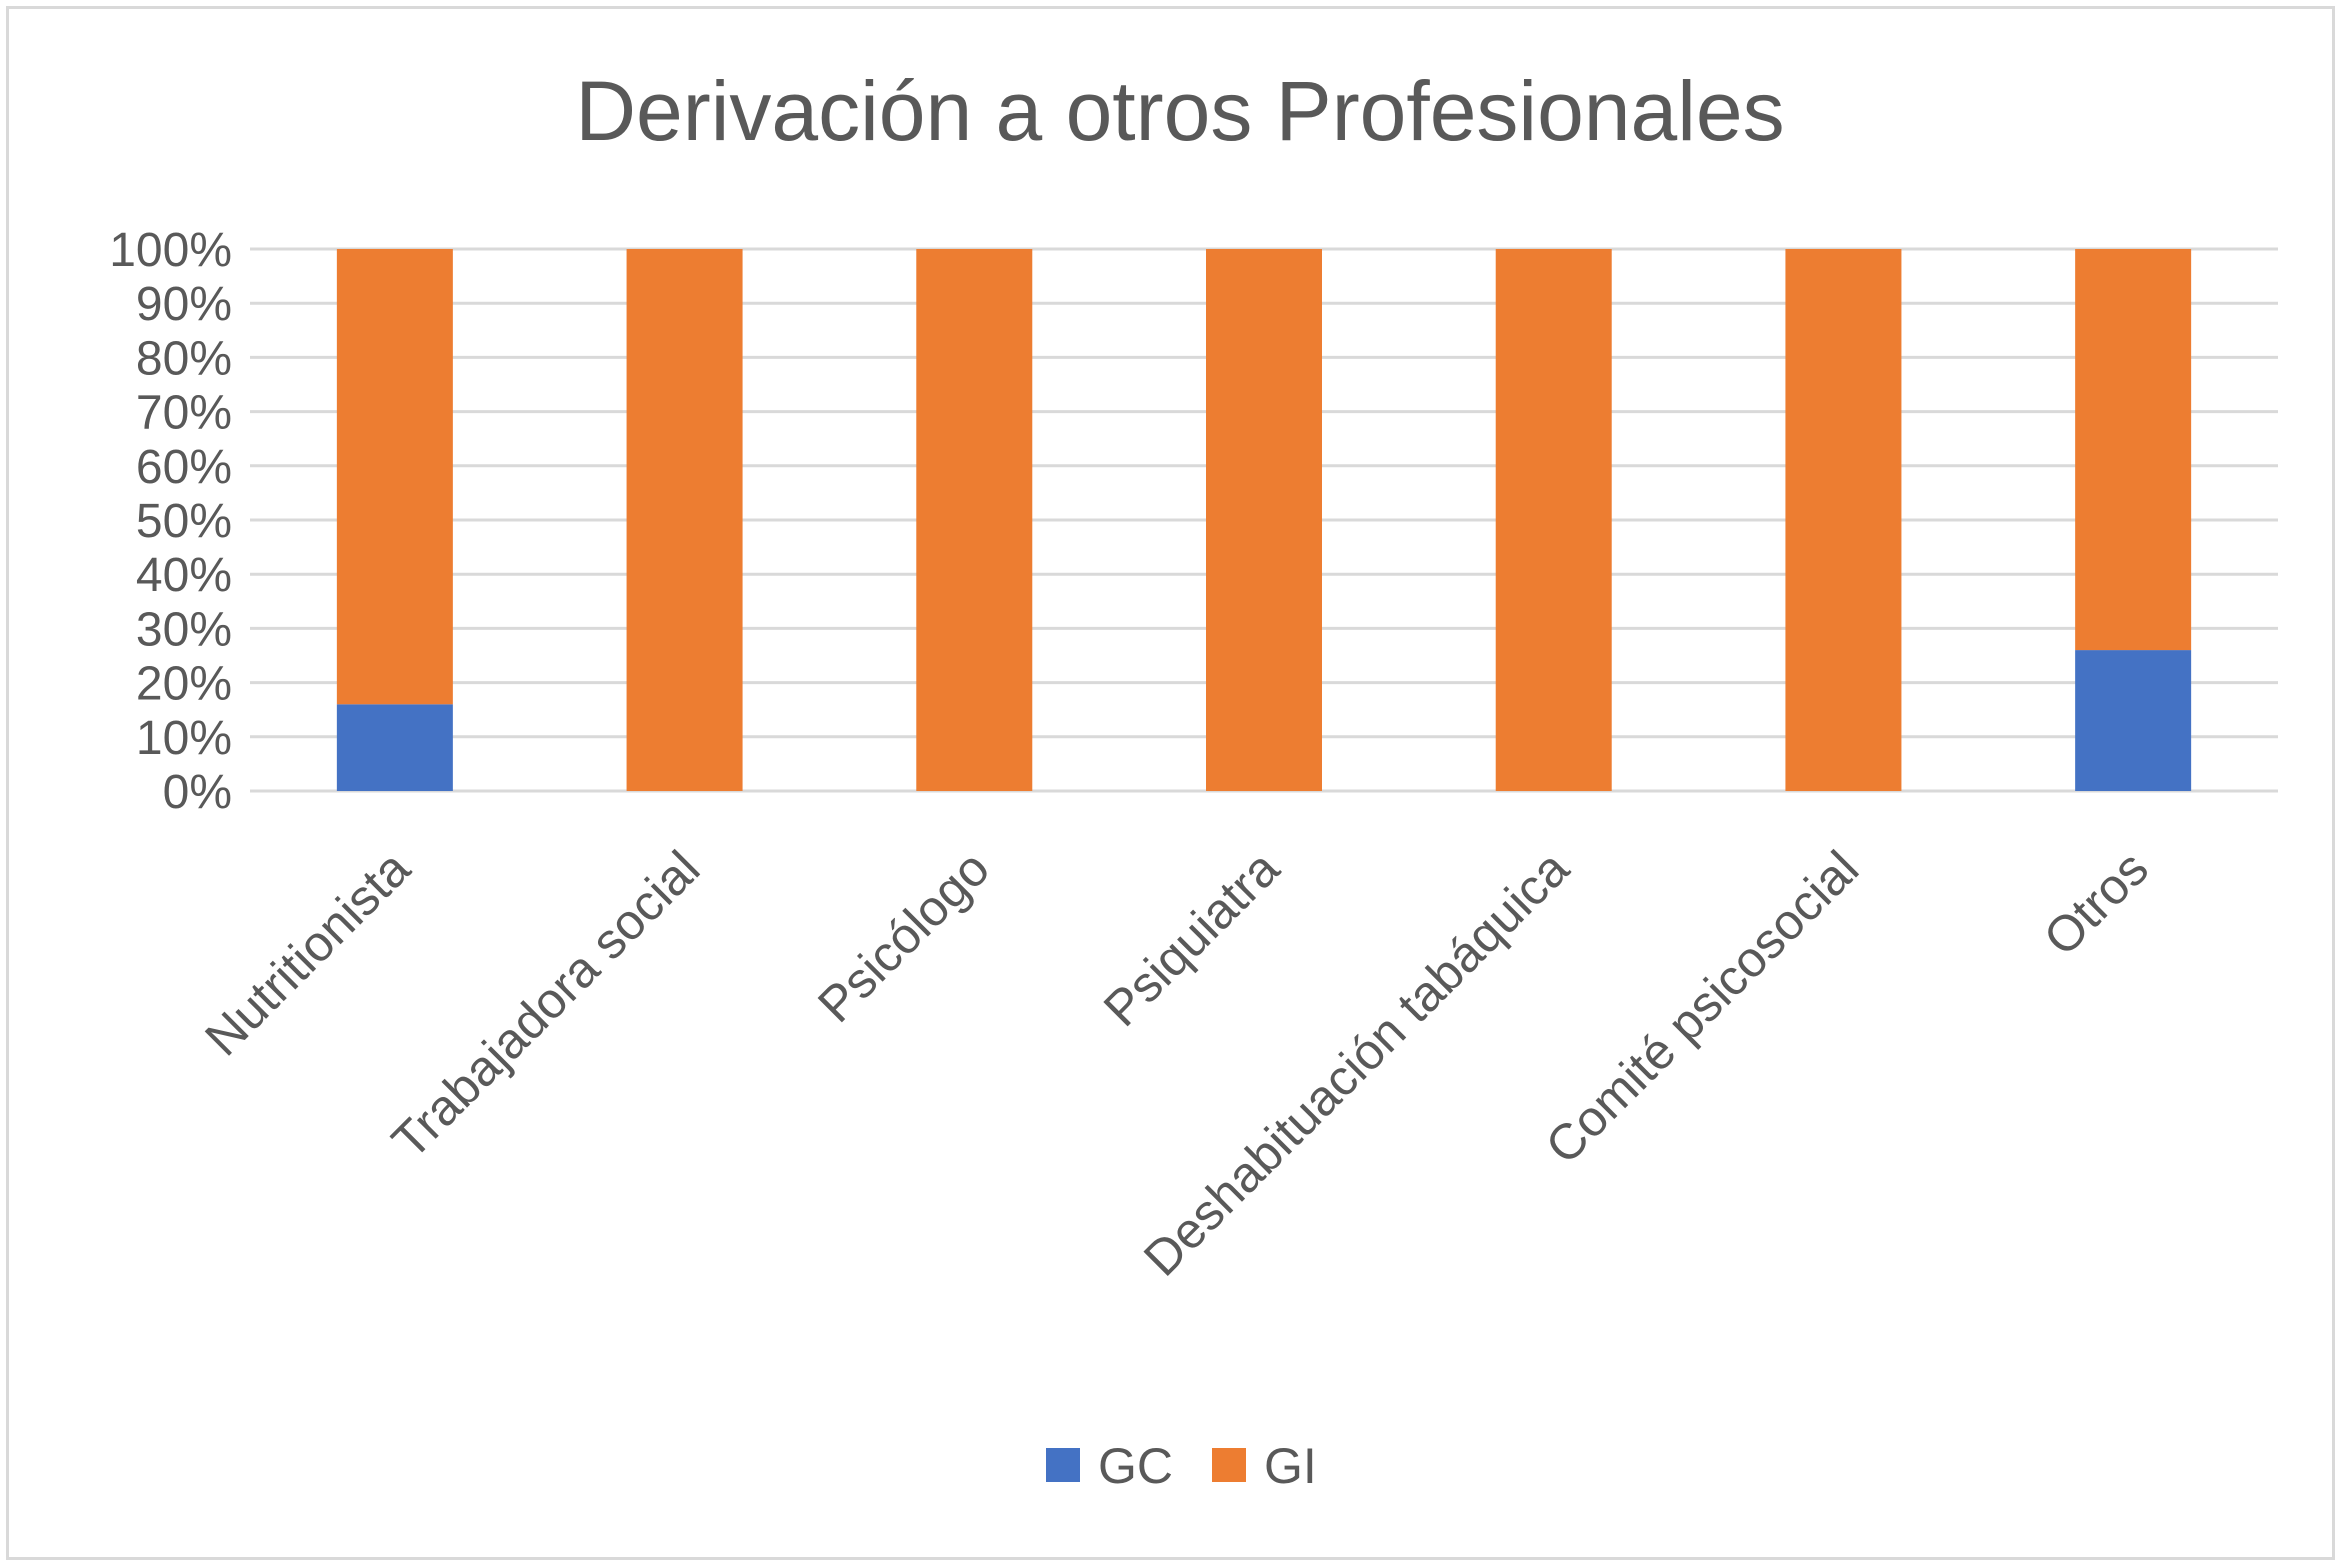 Image resolution: width=2343 pixels, height=1568 pixels. Describe the element at coordinates (197, 792) in the screenshot. I see `y-tick-label: 0%` at that location.